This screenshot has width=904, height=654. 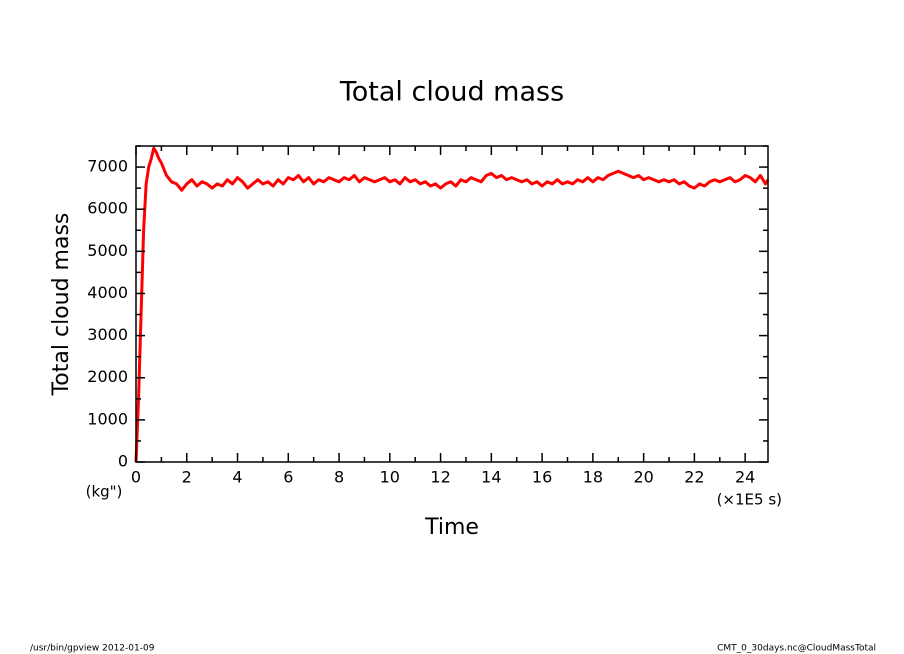 What do you see at coordinates (542, 477) in the screenshot?
I see `x-tick-label: 16` at bounding box center [542, 477].